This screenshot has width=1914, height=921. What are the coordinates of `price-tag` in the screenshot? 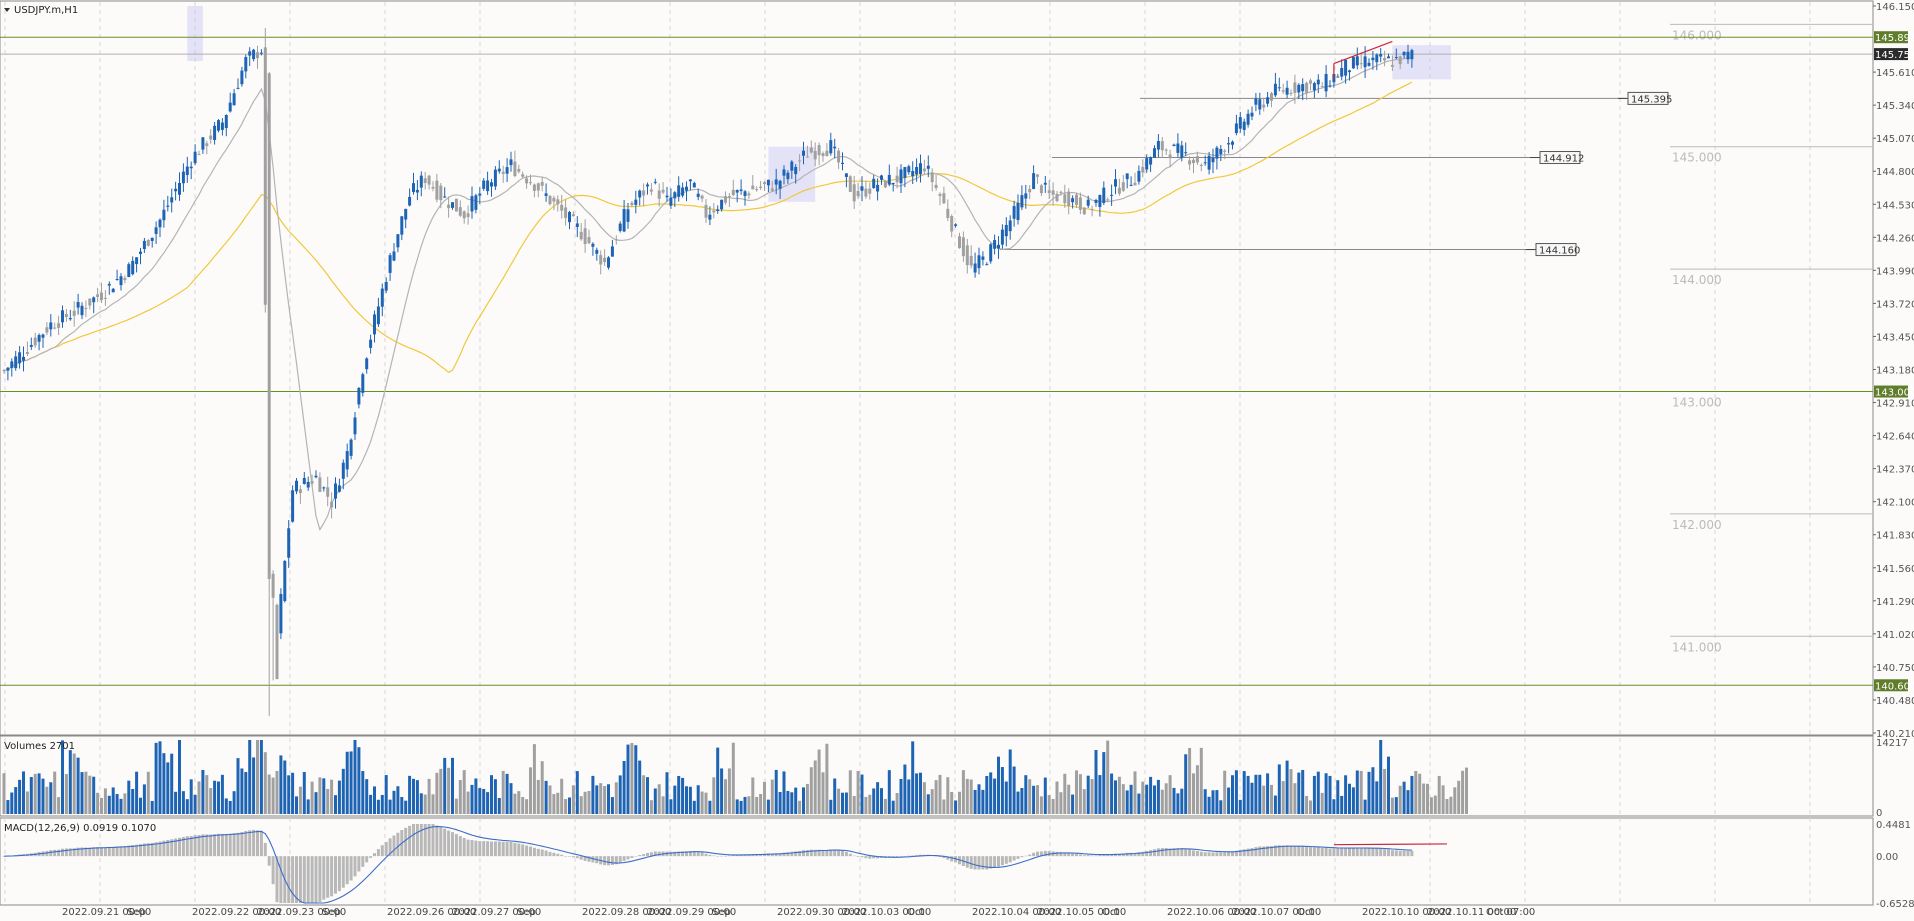 It's located at (1891, 54).